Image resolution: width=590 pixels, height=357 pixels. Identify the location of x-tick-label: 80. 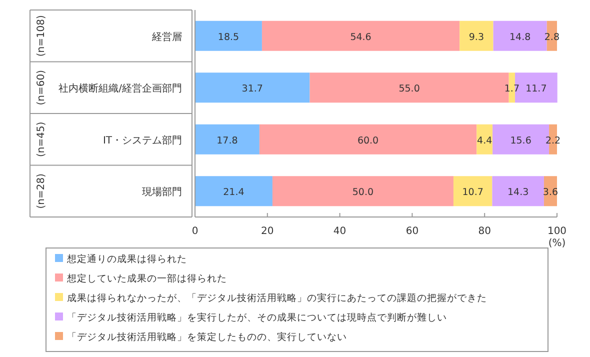
(484, 231).